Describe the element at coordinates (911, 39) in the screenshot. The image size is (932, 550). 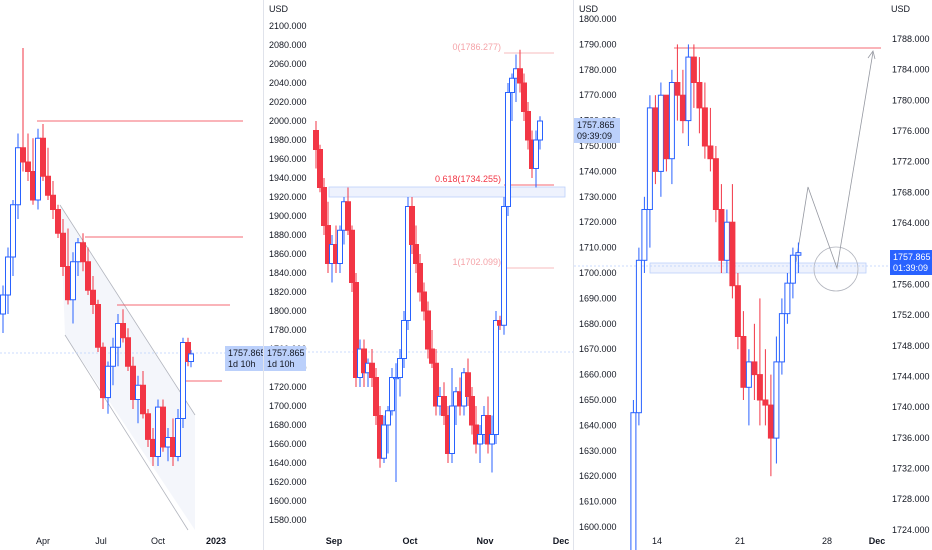
I see `y-tick-label-right: 1788.000` at that location.